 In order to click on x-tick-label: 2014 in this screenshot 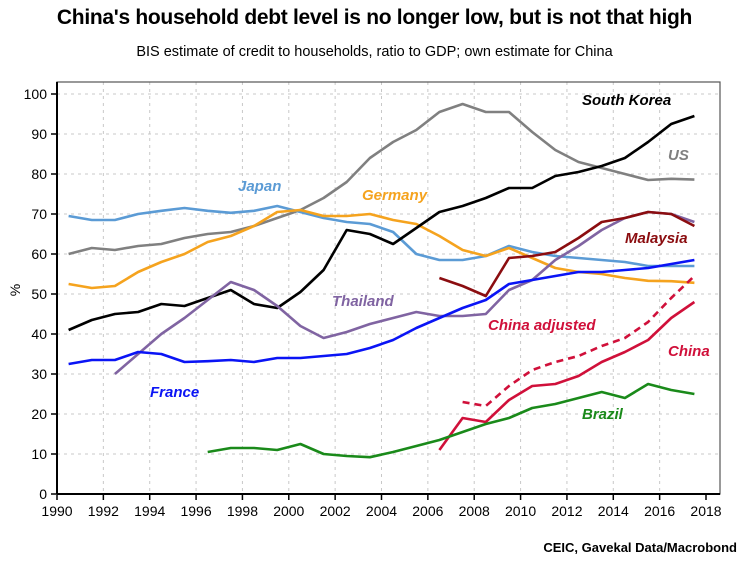, I will do `click(613, 511)`.